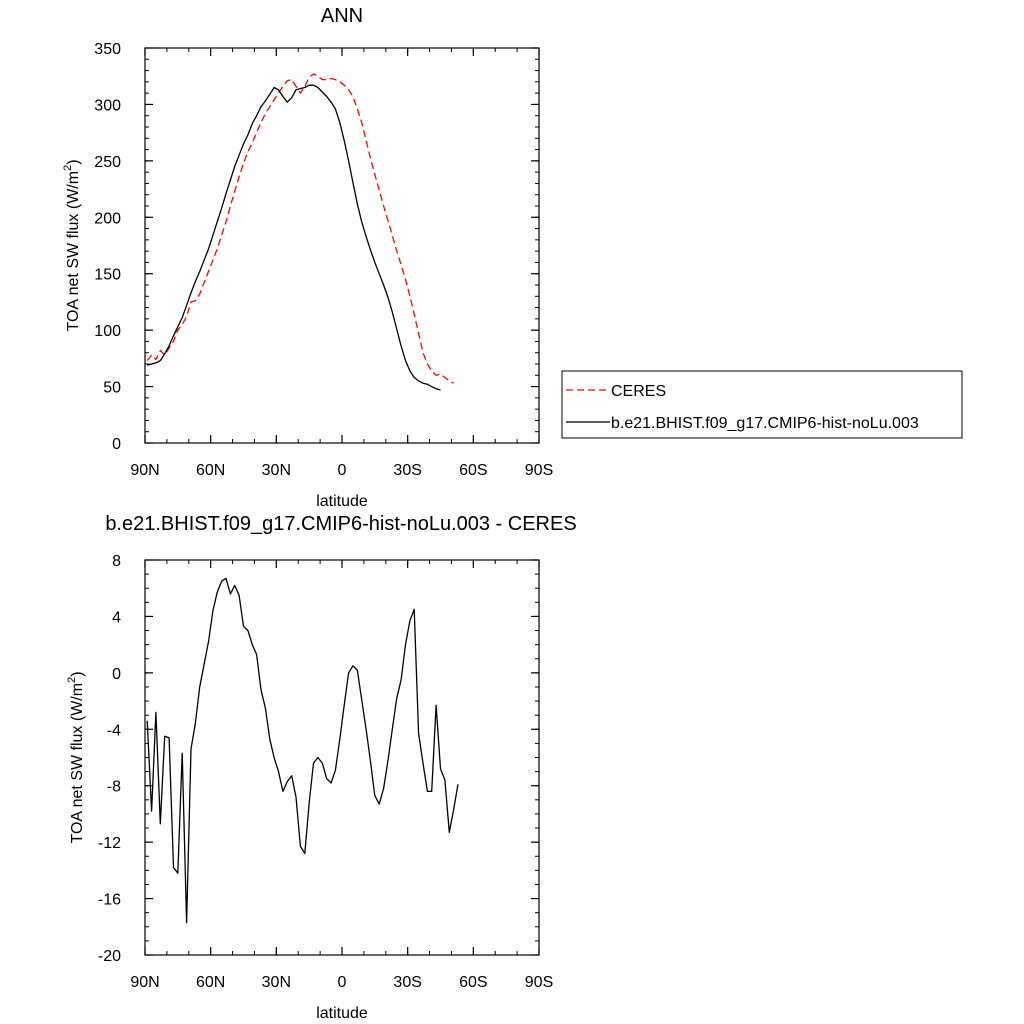  What do you see at coordinates (109, 843) in the screenshot?
I see `y-tick-label: -12` at bounding box center [109, 843].